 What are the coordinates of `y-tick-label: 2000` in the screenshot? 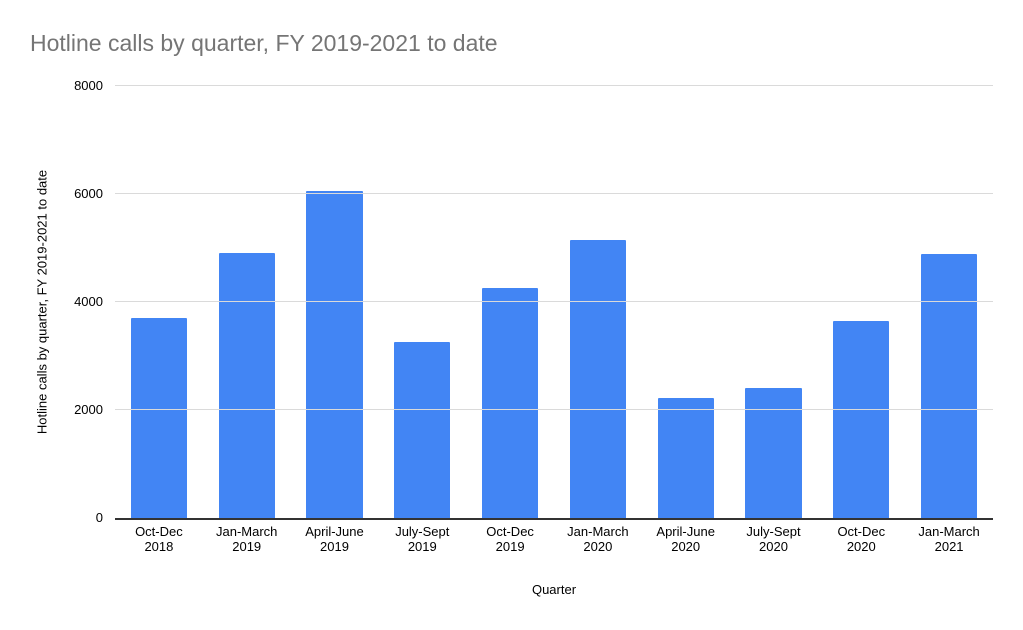 It's located at (88, 409).